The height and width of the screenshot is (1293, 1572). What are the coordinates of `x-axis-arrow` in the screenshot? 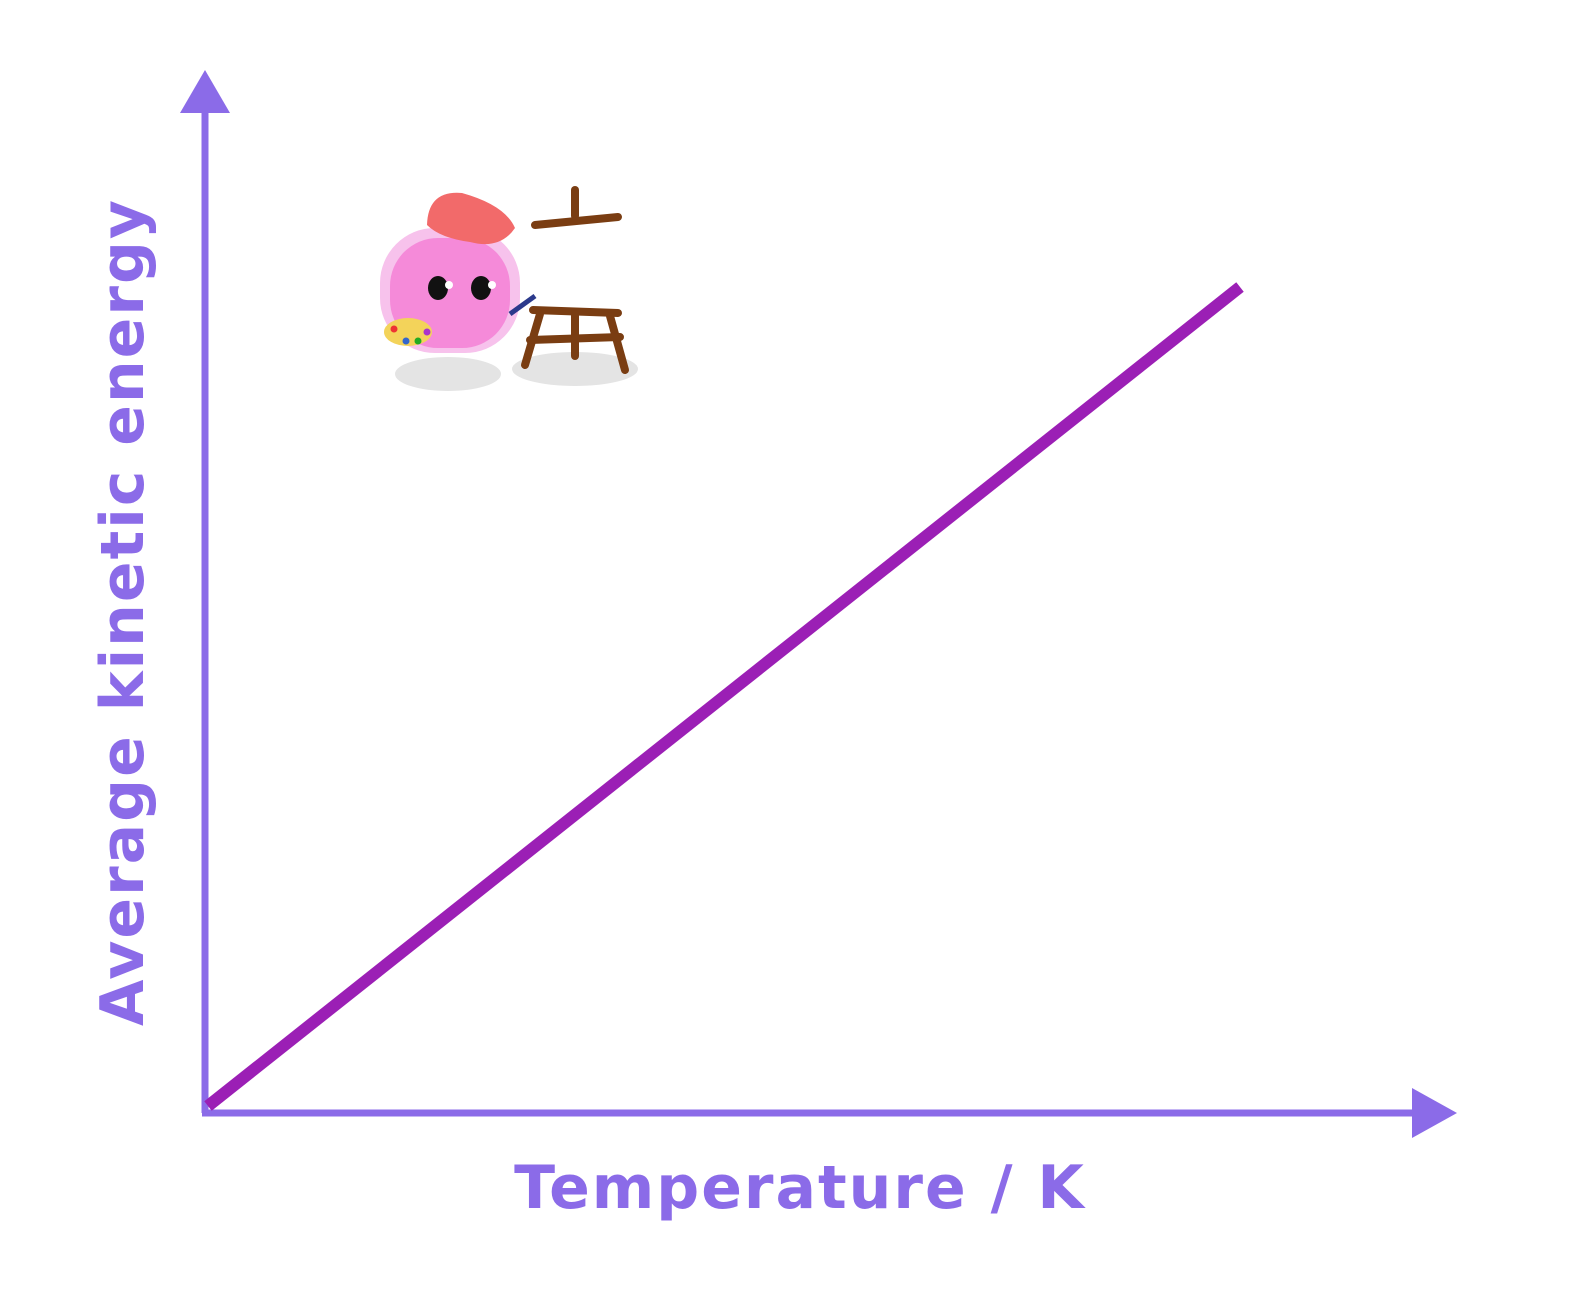 It's located at (1434, 1113).